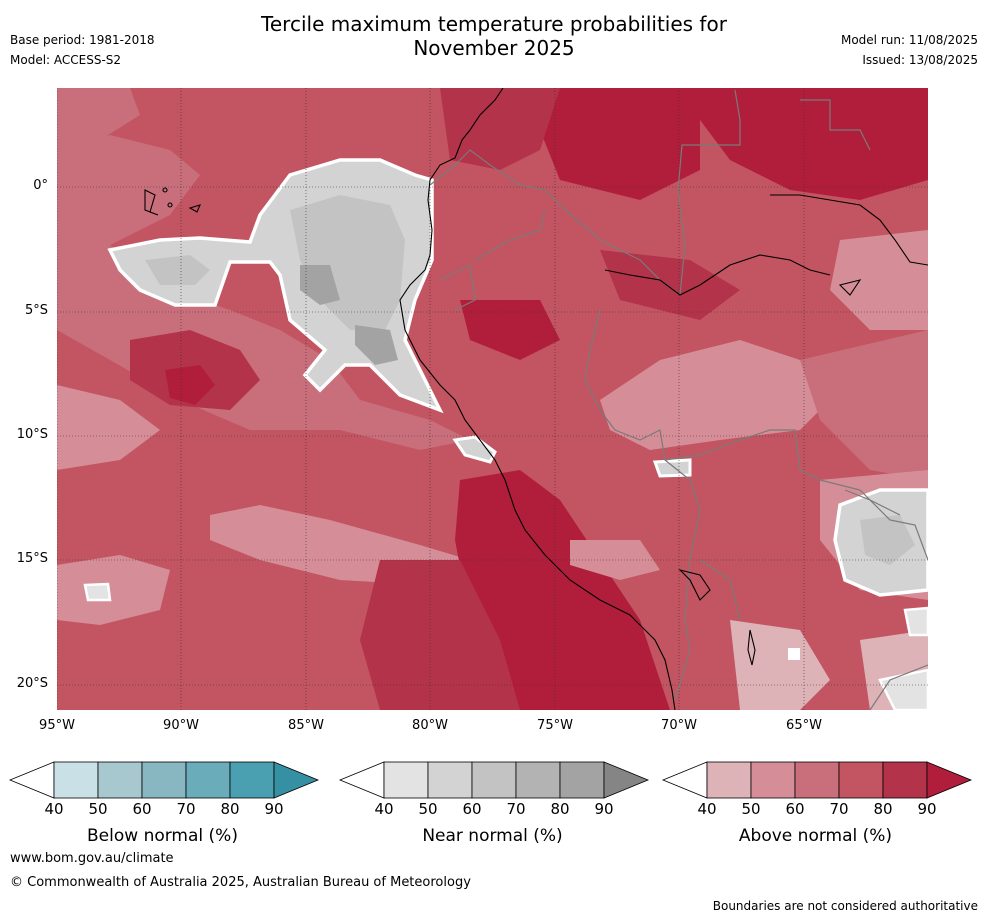 This screenshot has width=988, height=919. What do you see at coordinates (920, 60) in the screenshot?
I see `issued-date: Issued: 13/08/2025` at bounding box center [920, 60].